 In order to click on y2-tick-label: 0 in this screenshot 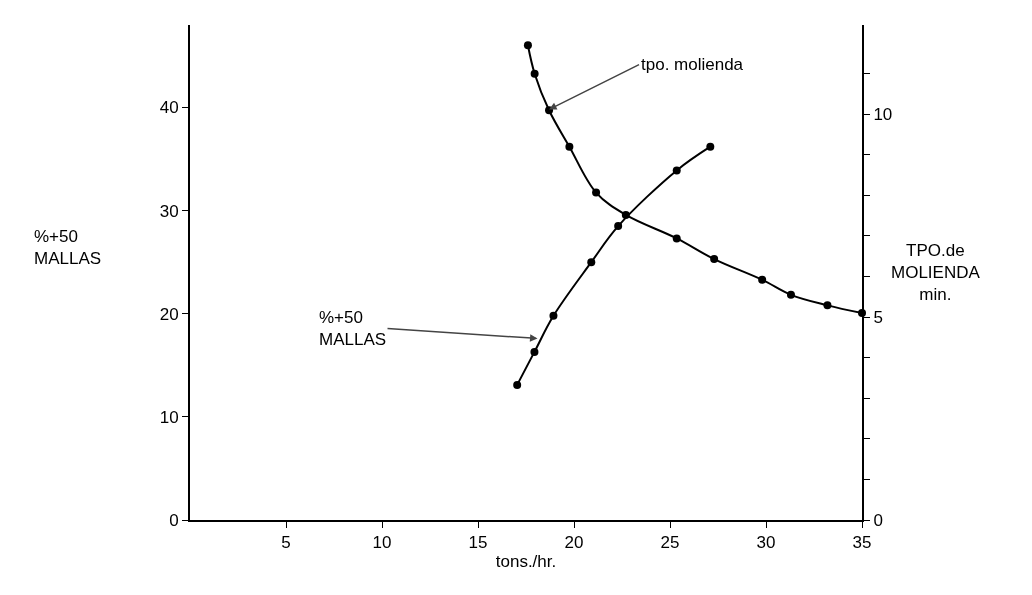, I will do `click(878, 520)`.